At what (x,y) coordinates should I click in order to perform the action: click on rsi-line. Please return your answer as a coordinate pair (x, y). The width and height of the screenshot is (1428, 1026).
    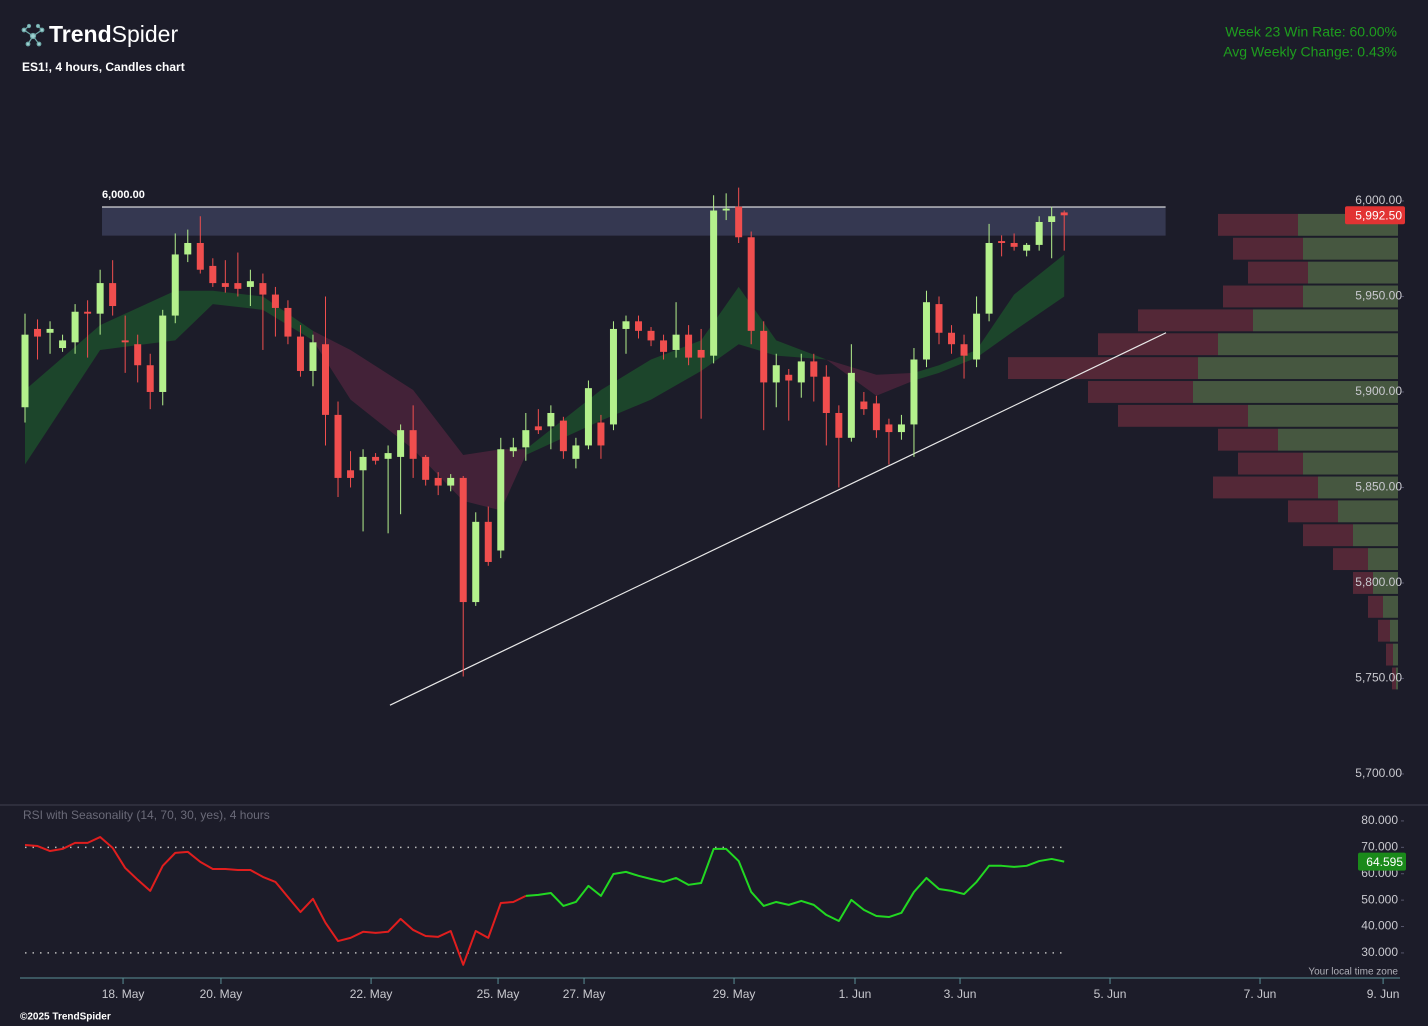
    Looking at the image, I should click on (275, 901).